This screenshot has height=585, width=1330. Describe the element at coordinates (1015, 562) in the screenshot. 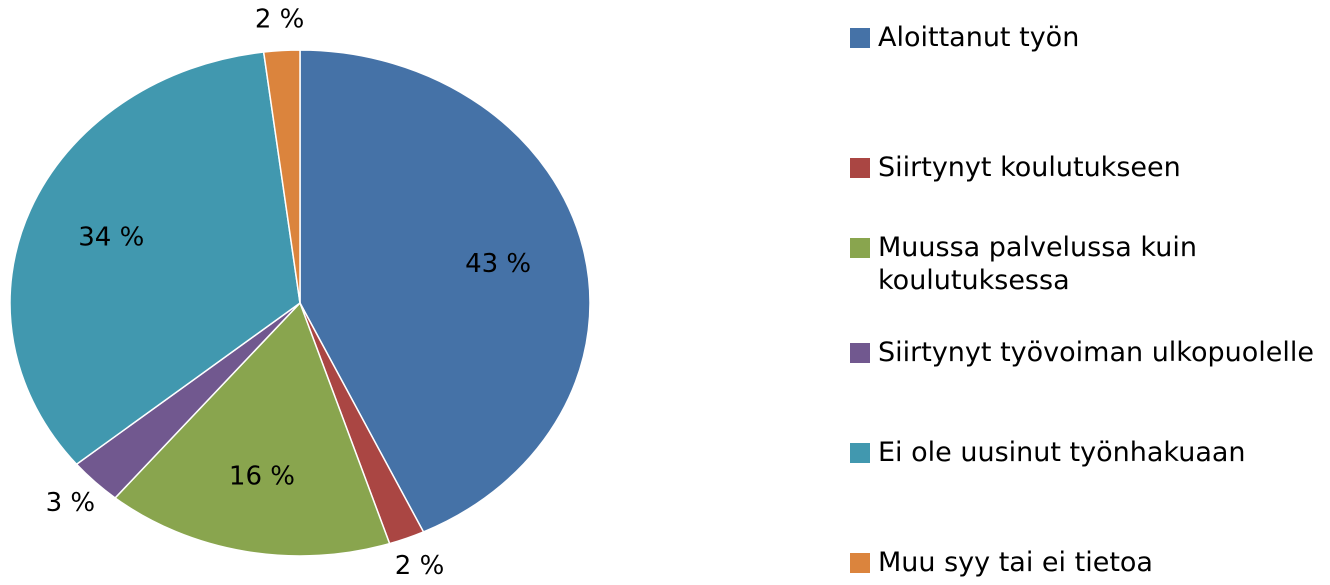

I see `legend-label: Muu syy tai ei tietoa` at that location.